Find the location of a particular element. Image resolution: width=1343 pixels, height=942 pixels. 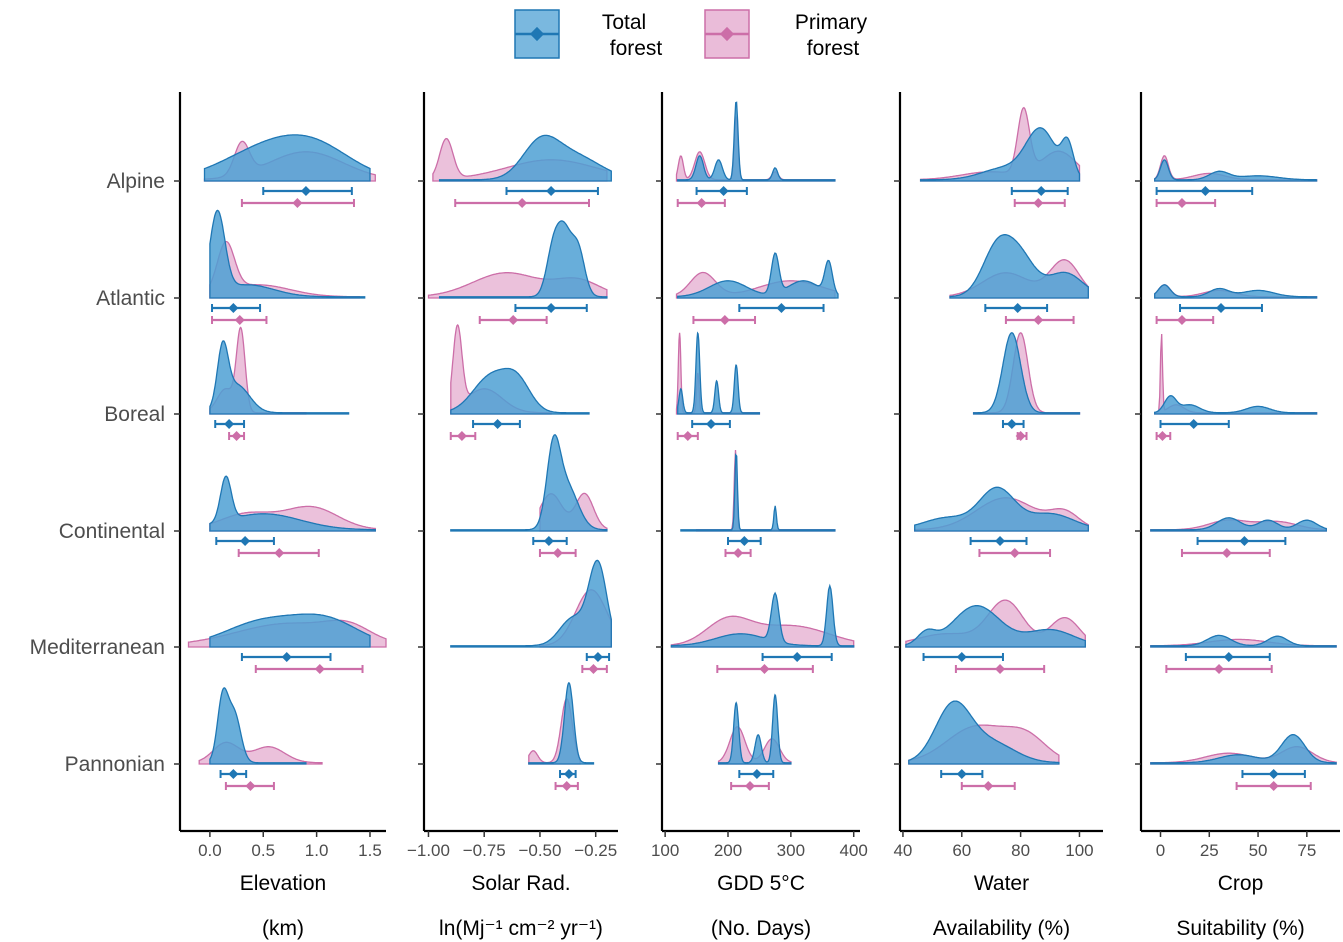

legend-label-total-line1: Total is located at coordinates (624, 22).